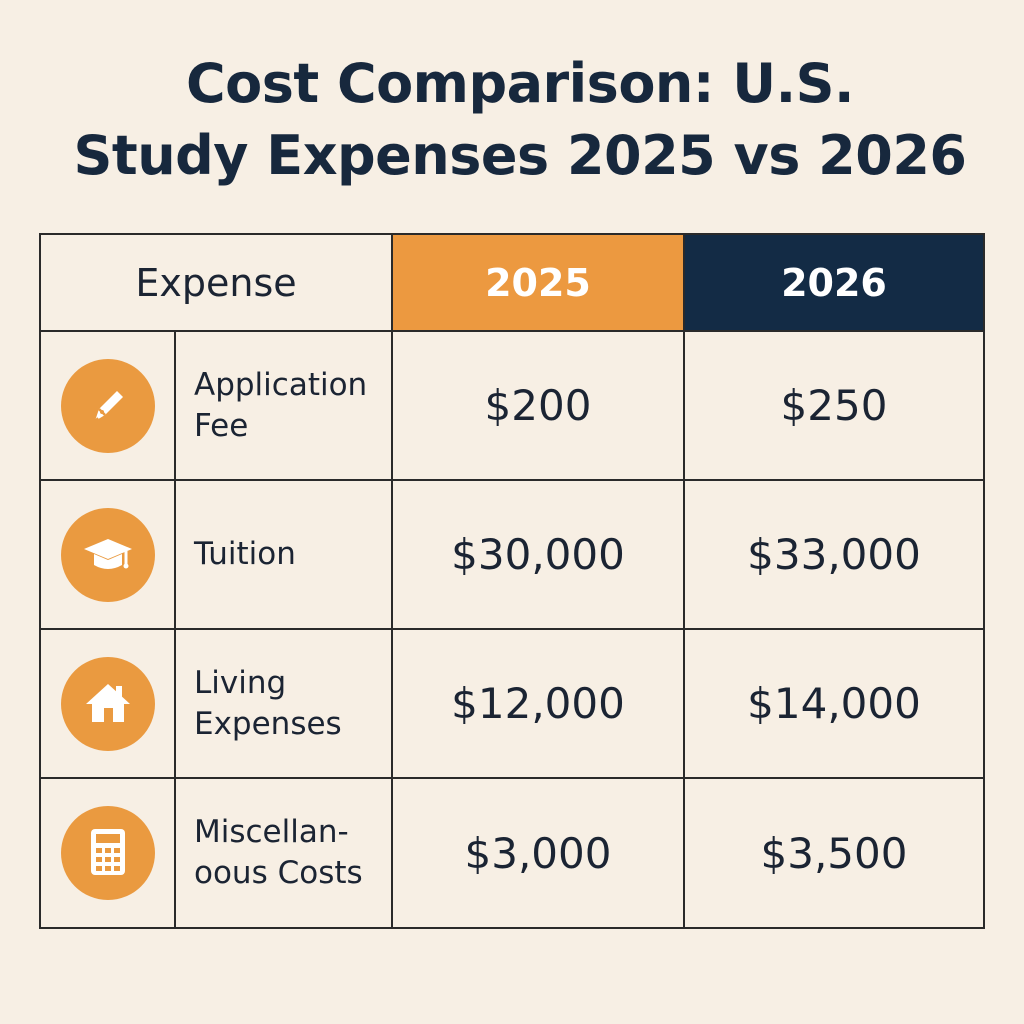 The image size is (1024, 1024). What do you see at coordinates (217, 283) in the screenshot?
I see `header-expense: Expense` at bounding box center [217, 283].